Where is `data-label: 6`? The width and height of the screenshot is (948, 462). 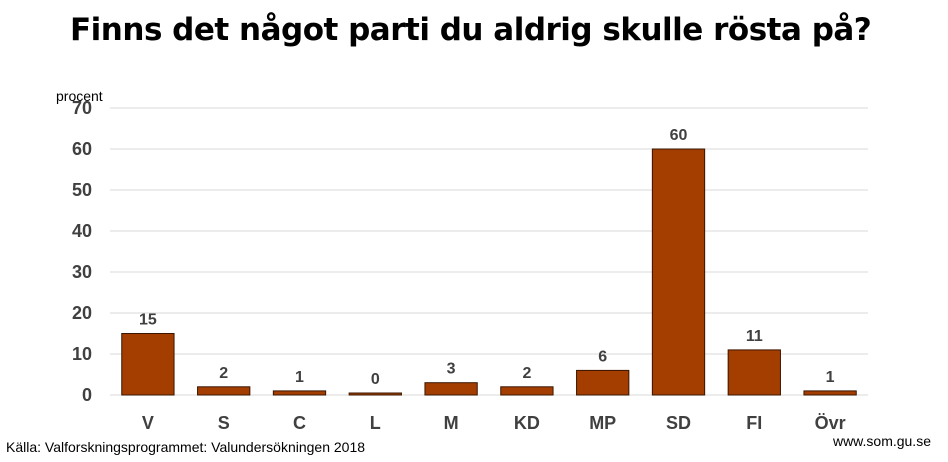 data-label: 6 is located at coordinates (602, 356).